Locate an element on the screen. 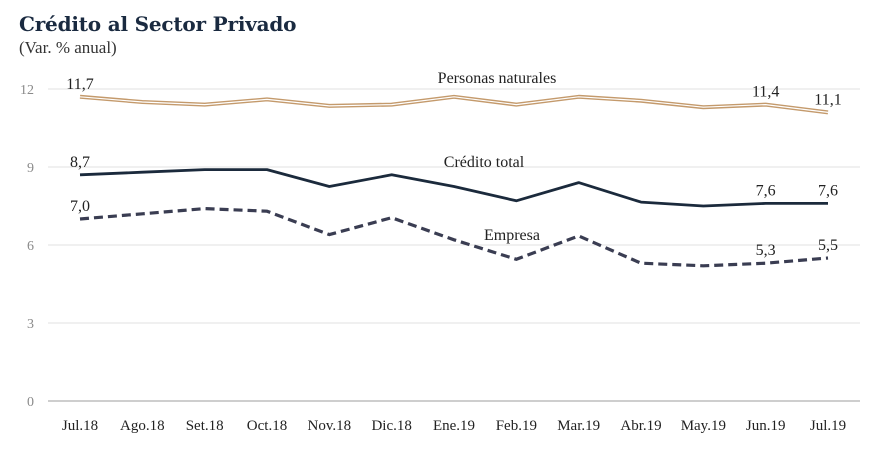 This screenshot has height=454, width=887. x-tick-label: Ene.19 is located at coordinates (454, 426).